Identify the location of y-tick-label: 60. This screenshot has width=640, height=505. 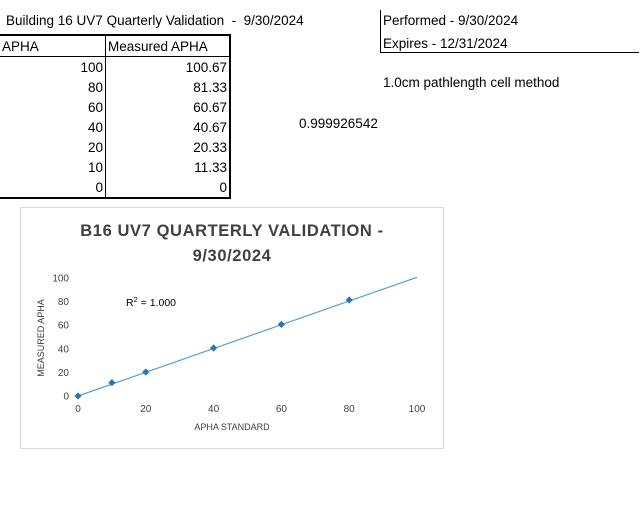
(64, 326).